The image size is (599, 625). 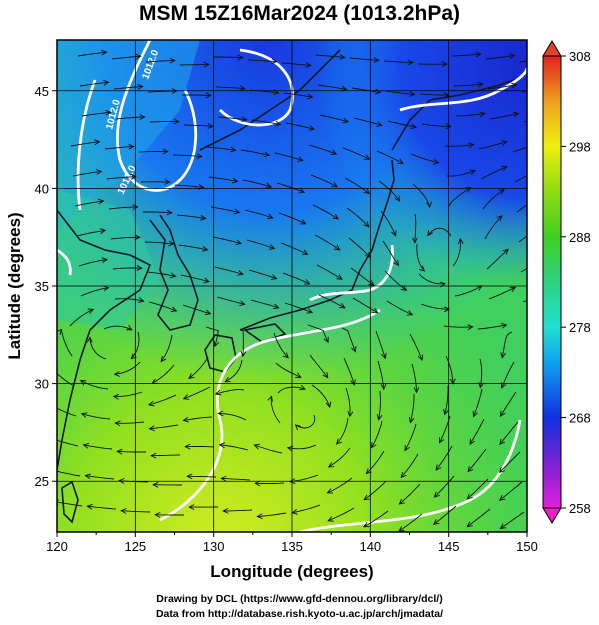 What do you see at coordinates (580, 418) in the screenshot?
I see `colorbar-tick-label: 268` at bounding box center [580, 418].